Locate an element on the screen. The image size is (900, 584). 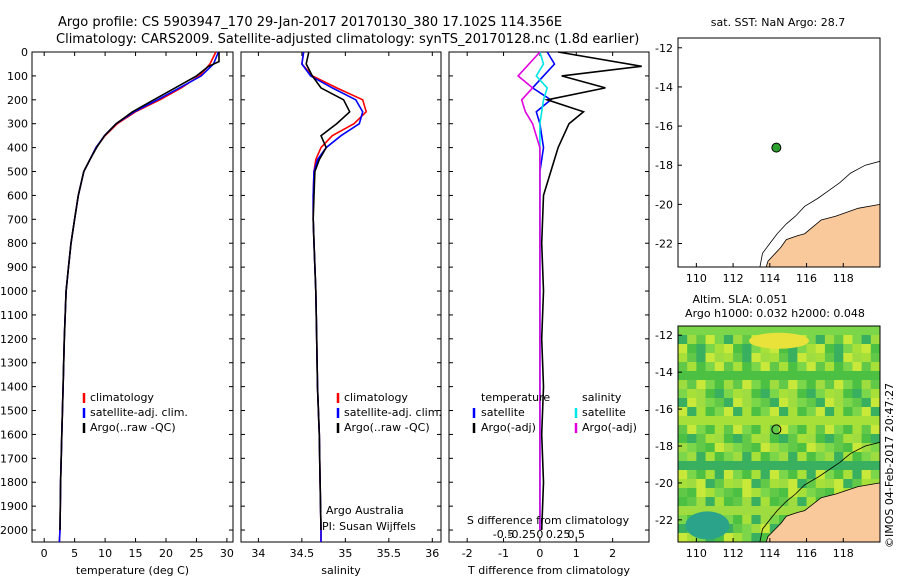
legend-label: satellite is located at coordinates (503, 412).